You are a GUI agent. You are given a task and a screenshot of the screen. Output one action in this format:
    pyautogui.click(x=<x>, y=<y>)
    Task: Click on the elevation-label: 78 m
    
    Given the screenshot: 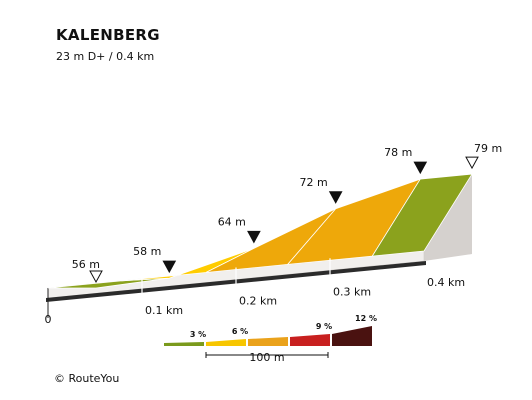 What is the action you would take?
    pyautogui.click(x=398, y=152)
    